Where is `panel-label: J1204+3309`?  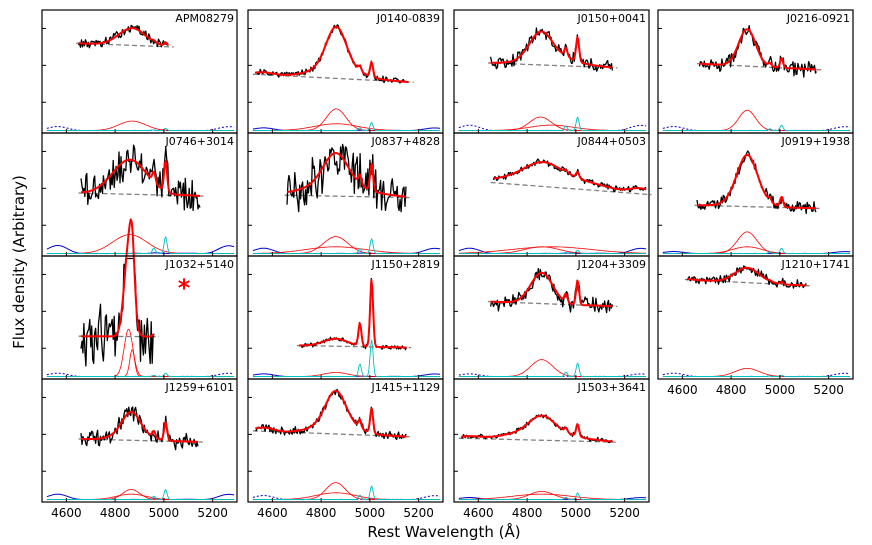 panel-label: J1204+3309 is located at coordinates (611, 264).